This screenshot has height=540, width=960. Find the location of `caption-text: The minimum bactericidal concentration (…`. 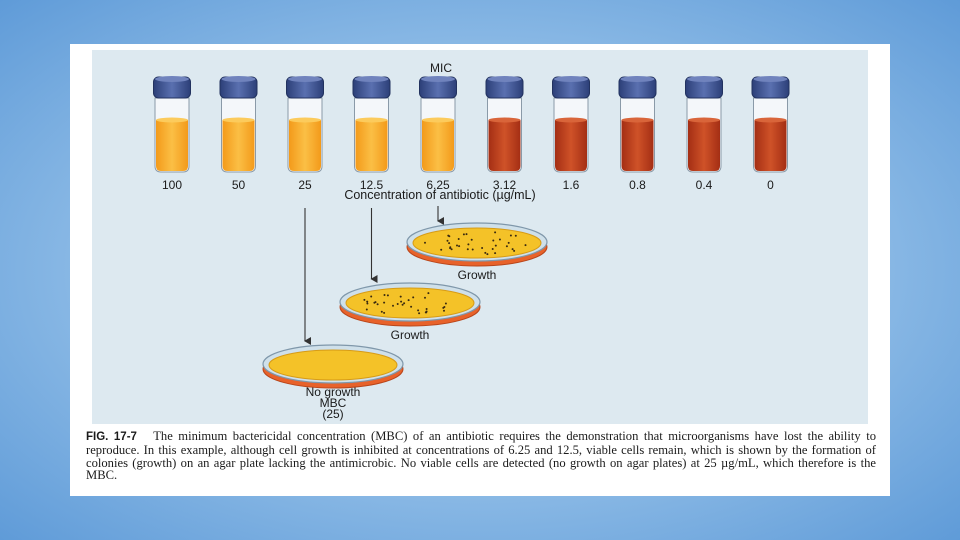

caption-text: The minimum bactericidal concentration (… is located at coordinates (481, 456).